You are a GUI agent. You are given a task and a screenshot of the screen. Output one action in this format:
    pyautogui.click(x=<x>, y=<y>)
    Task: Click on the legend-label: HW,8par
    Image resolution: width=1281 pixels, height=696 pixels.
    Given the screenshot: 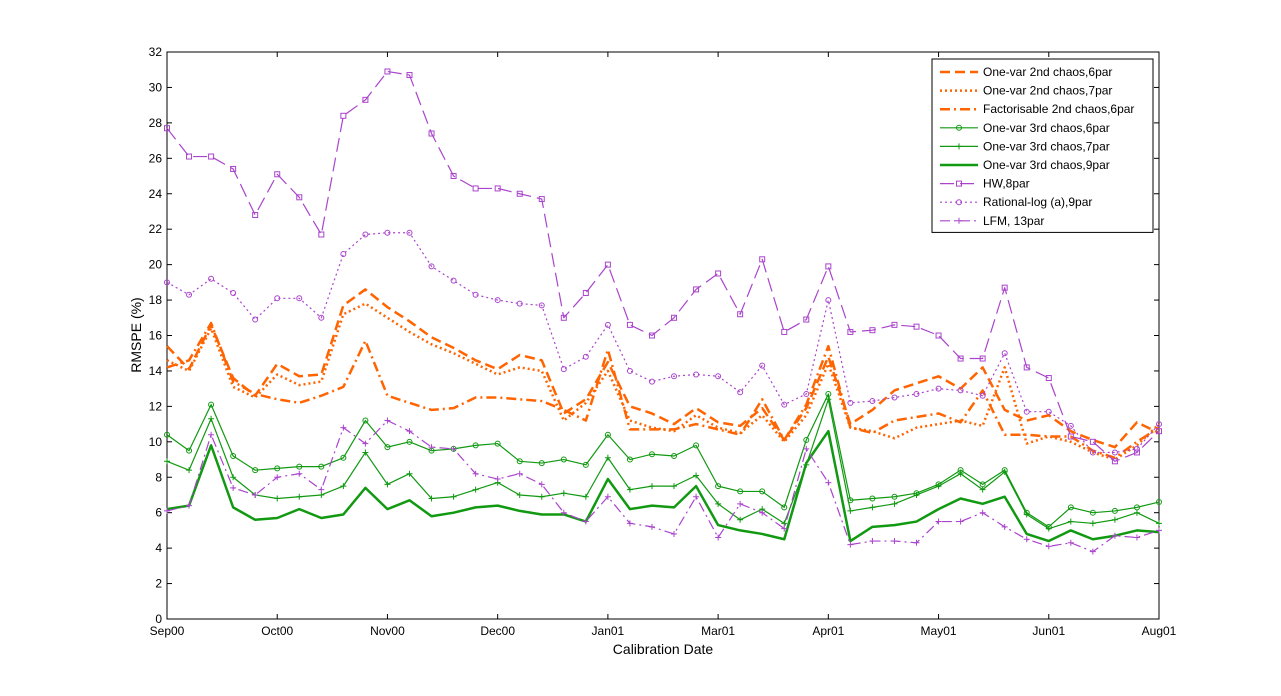 What is the action you would take?
    pyautogui.click(x=1006, y=184)
    